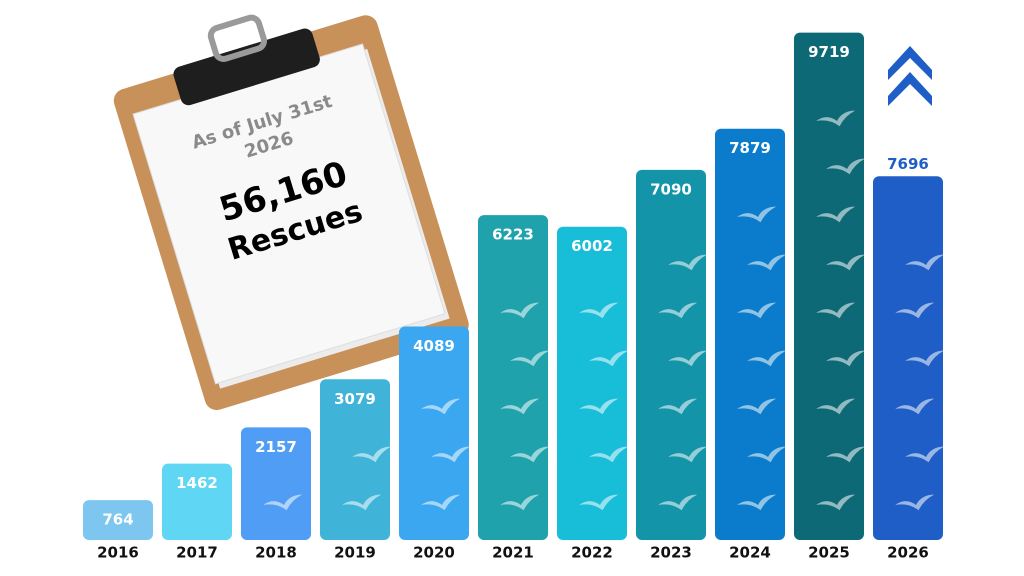 This screenshot has height=576, width=1024. I want to click on x-tick-label: 2016, so click(118, 553).